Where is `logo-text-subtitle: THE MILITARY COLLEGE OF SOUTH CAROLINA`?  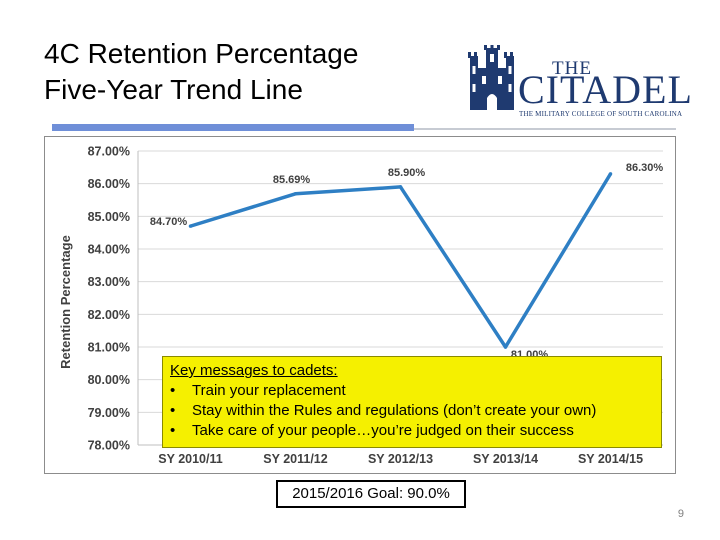 logo-text-subtitle: THE MILITARY COLLEGE OF SOUTH CAROLINA is located at coordinates (601, 114).